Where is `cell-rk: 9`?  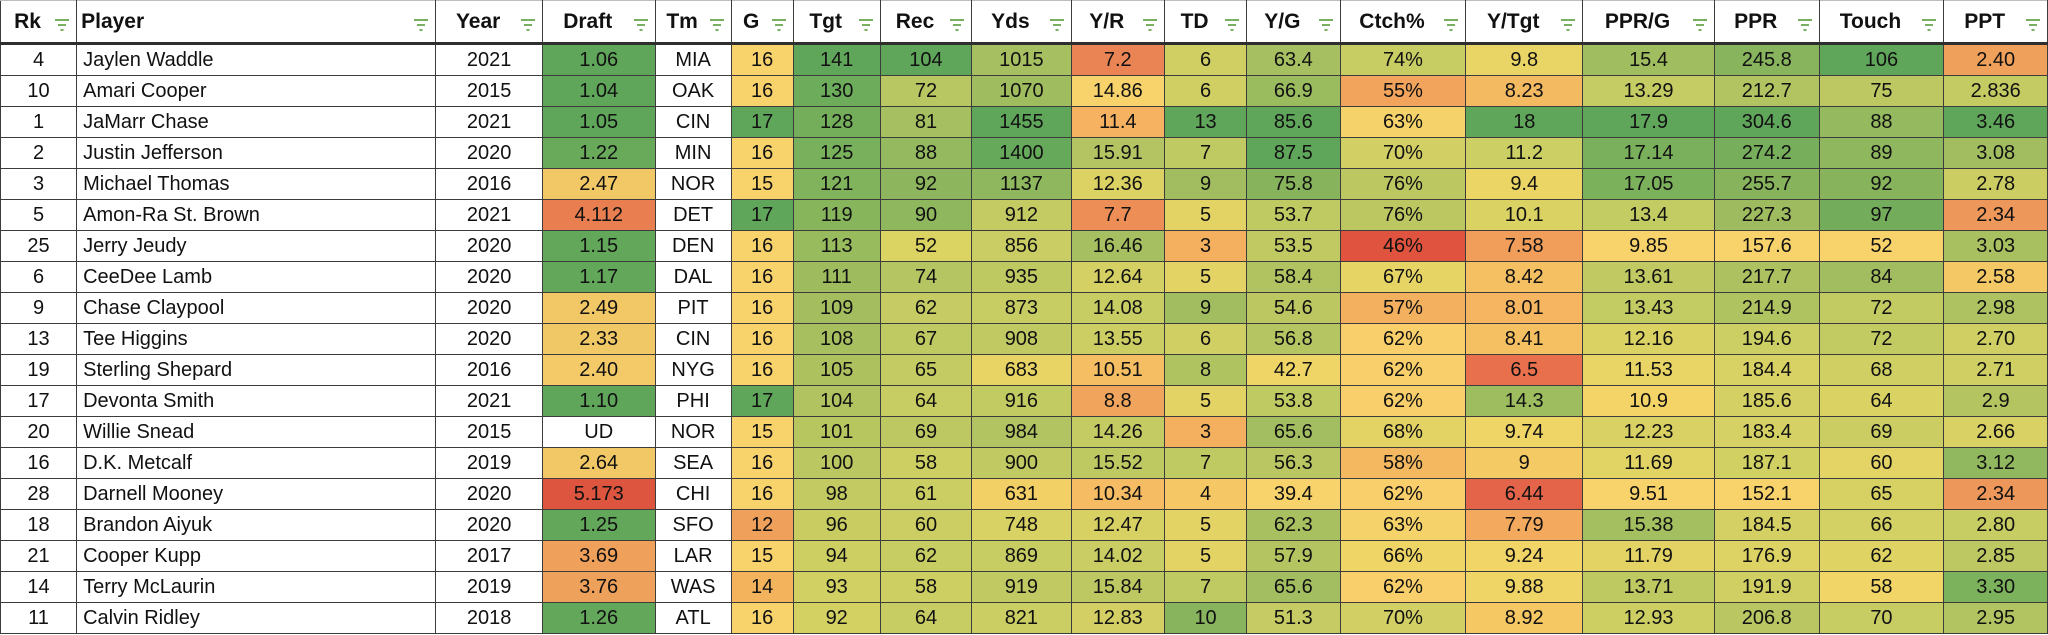 cell-rk: 9 is located at coordinates (39, 308).